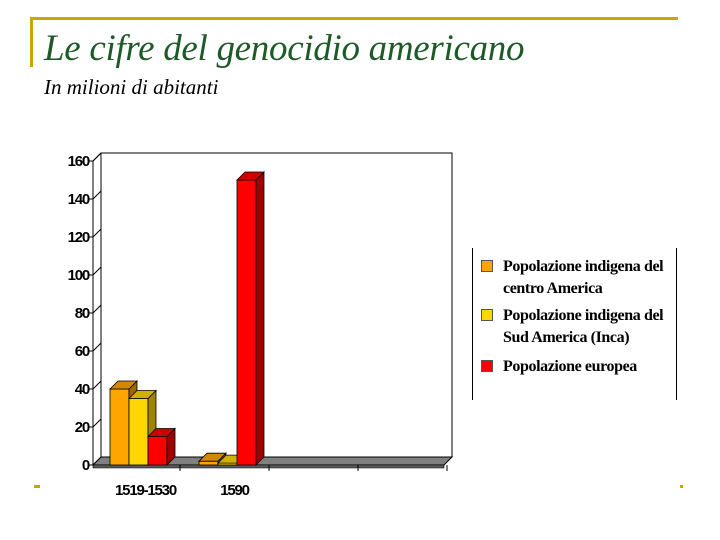  I want to click on frame-bottom-left-mark, so click(37, 486).